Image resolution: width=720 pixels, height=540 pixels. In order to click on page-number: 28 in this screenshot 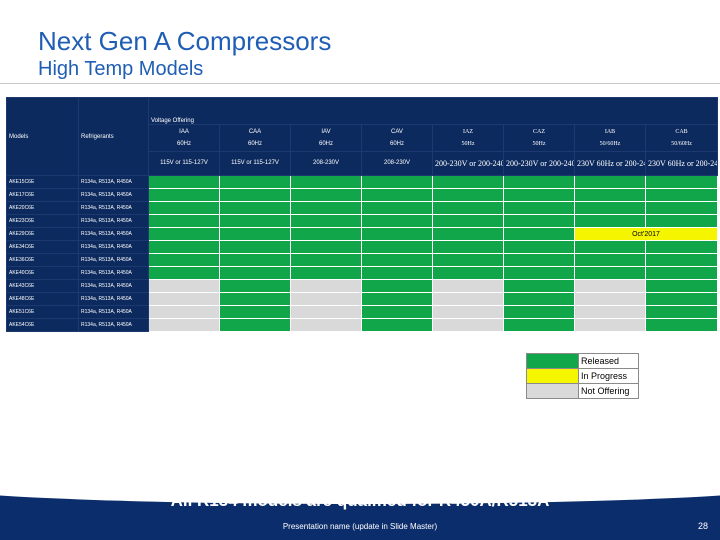, I will do `click(702, 526)`.